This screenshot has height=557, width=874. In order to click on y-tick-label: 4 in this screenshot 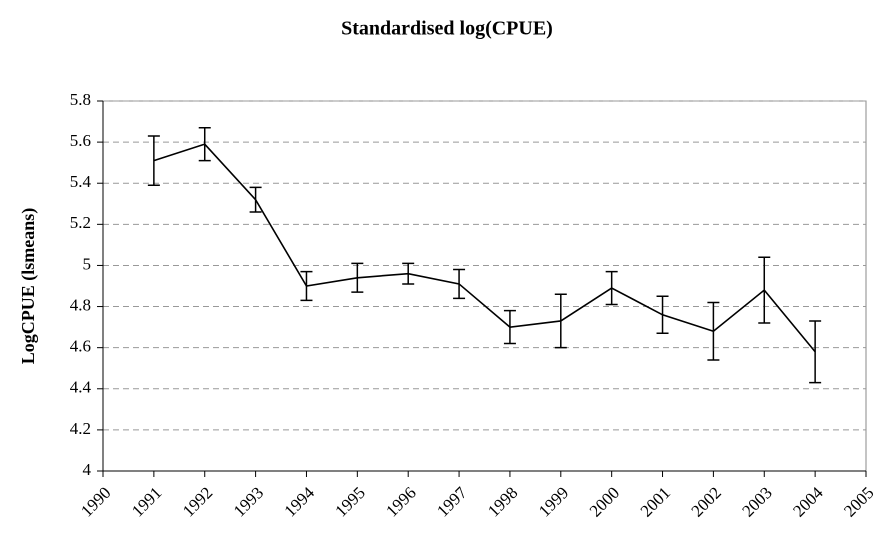, I will do `click(87, 469)`.